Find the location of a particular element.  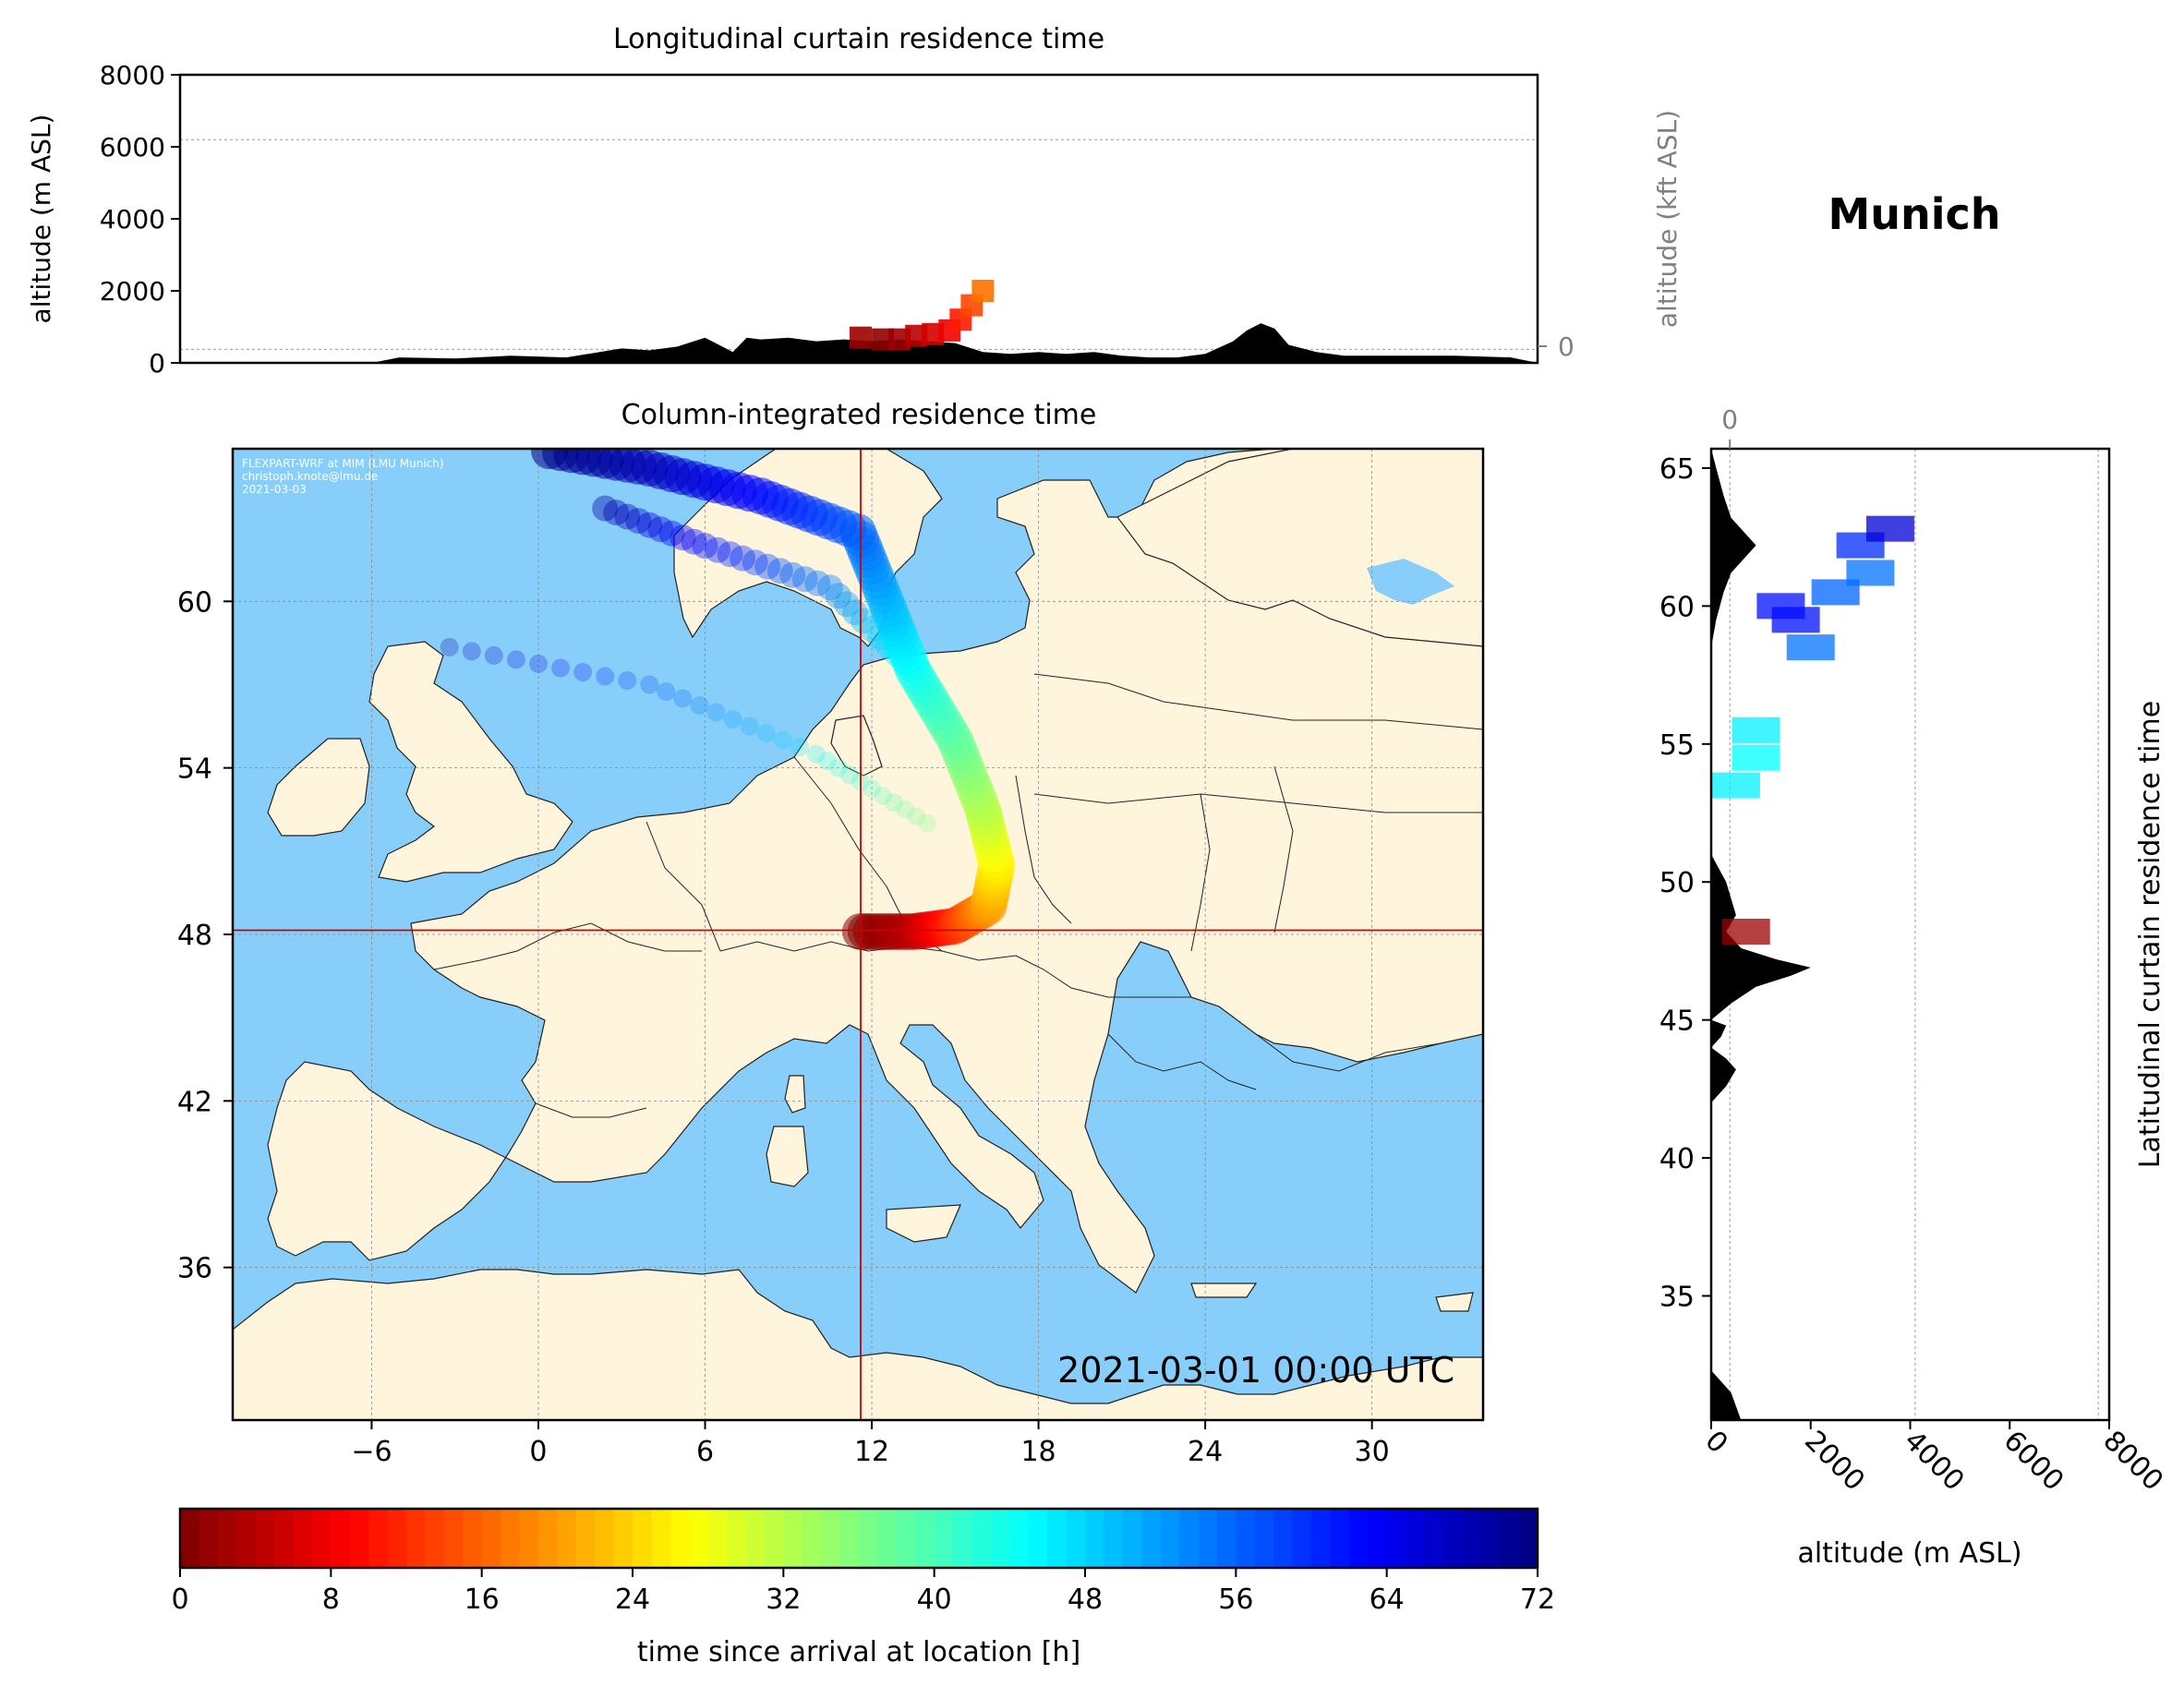

map-title: Column-integrated residence time is located at coordinates (859, 415).